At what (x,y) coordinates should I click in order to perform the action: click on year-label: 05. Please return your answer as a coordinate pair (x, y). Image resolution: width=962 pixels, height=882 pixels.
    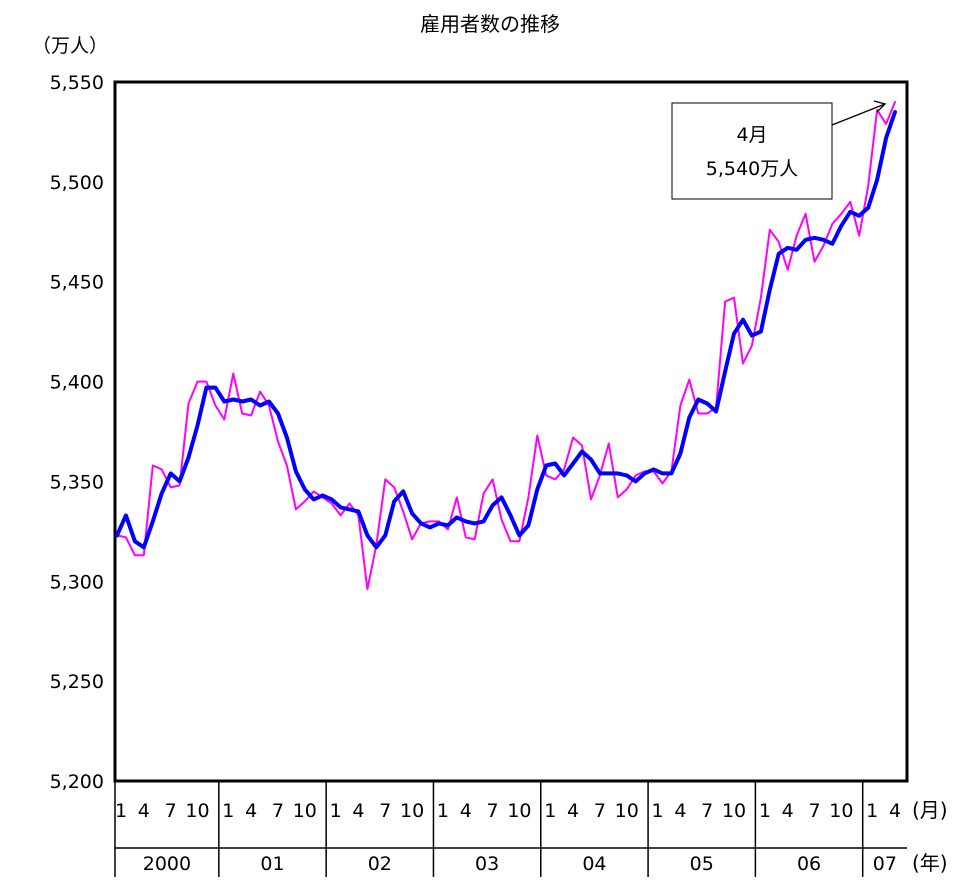
    Looking at the image, I should click on (702, 864).